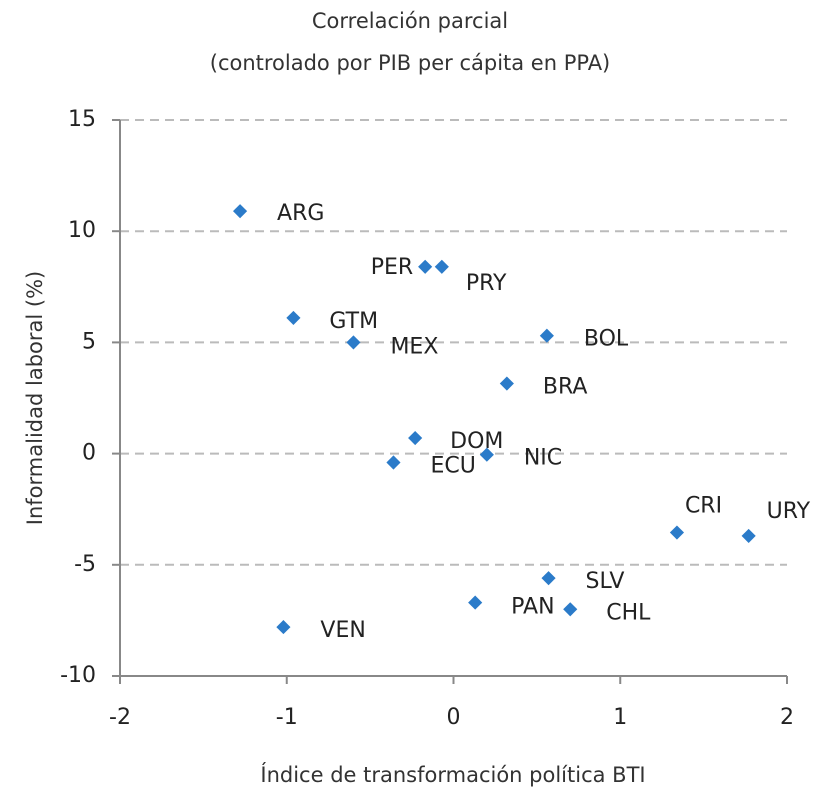 This screenshot has width=823, height=791. I want to click on x-tick-label: 1, so click(620, 717).